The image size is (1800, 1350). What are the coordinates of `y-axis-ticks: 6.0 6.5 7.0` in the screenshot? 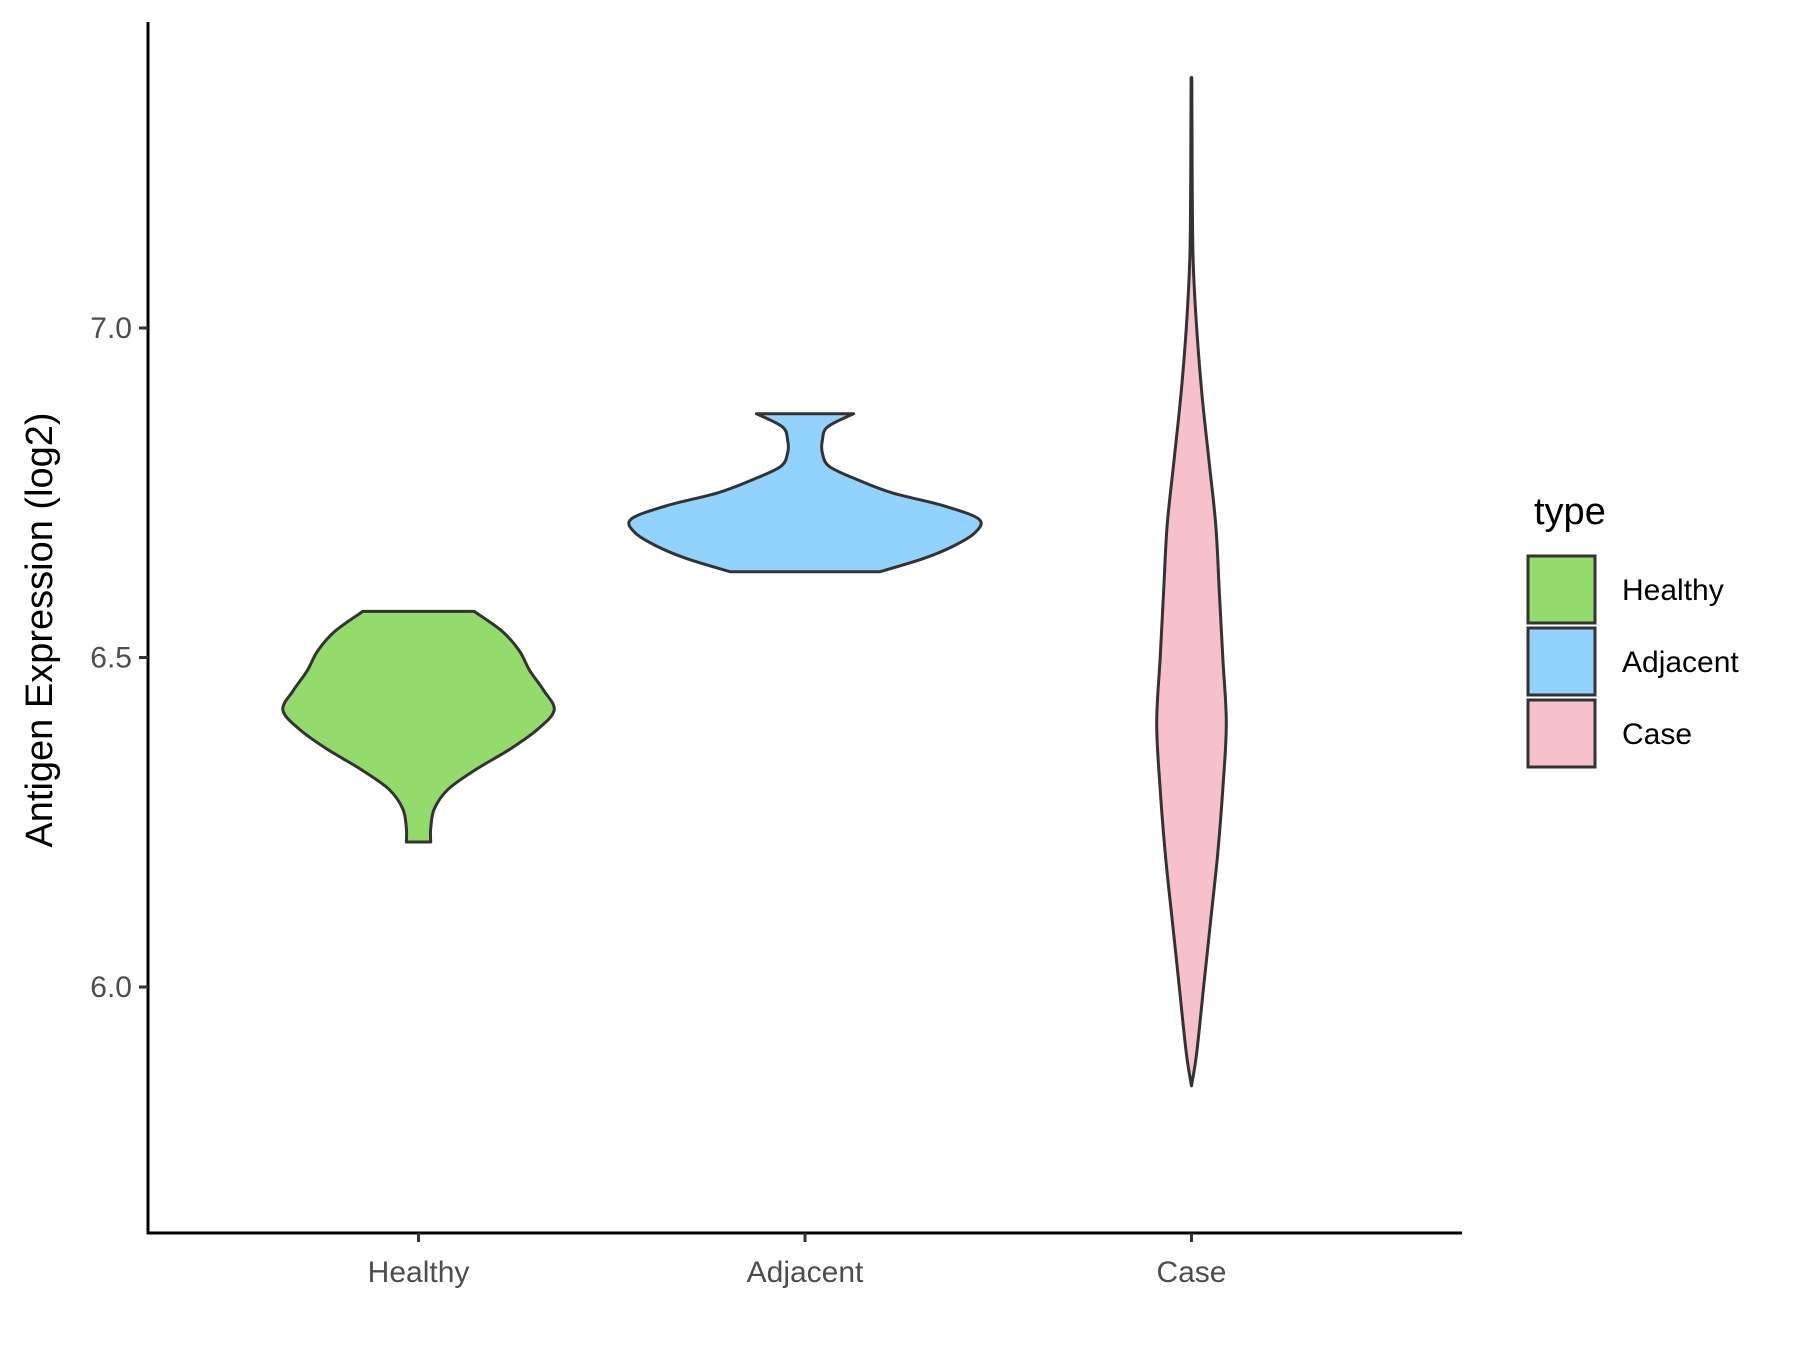 It's located at (119, 658).